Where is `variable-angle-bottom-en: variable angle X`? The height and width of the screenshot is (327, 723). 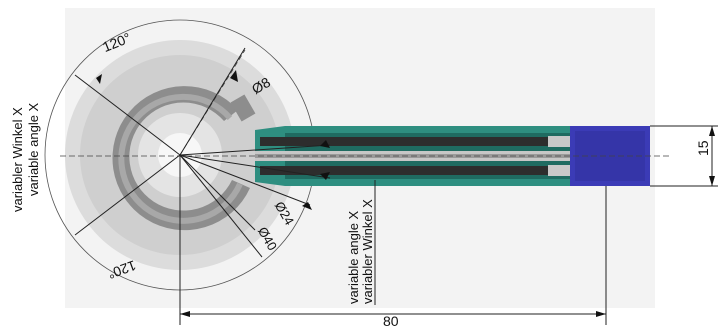 variable-angle-bottom-en: variable angle X is located at coordinates (353, 257).